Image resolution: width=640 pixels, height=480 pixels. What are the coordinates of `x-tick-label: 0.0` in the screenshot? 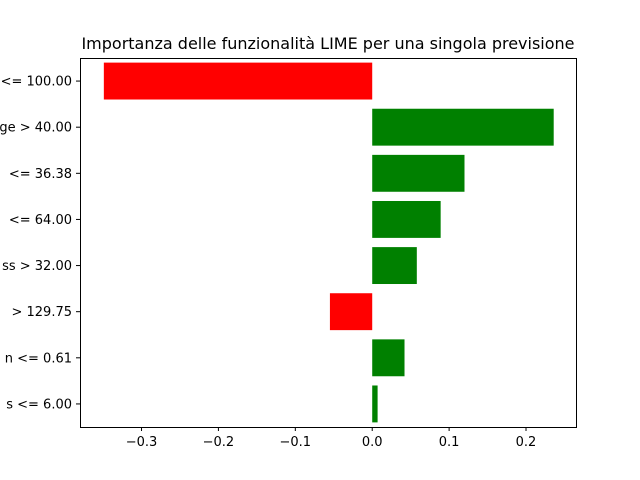 It's located at (372, 442).